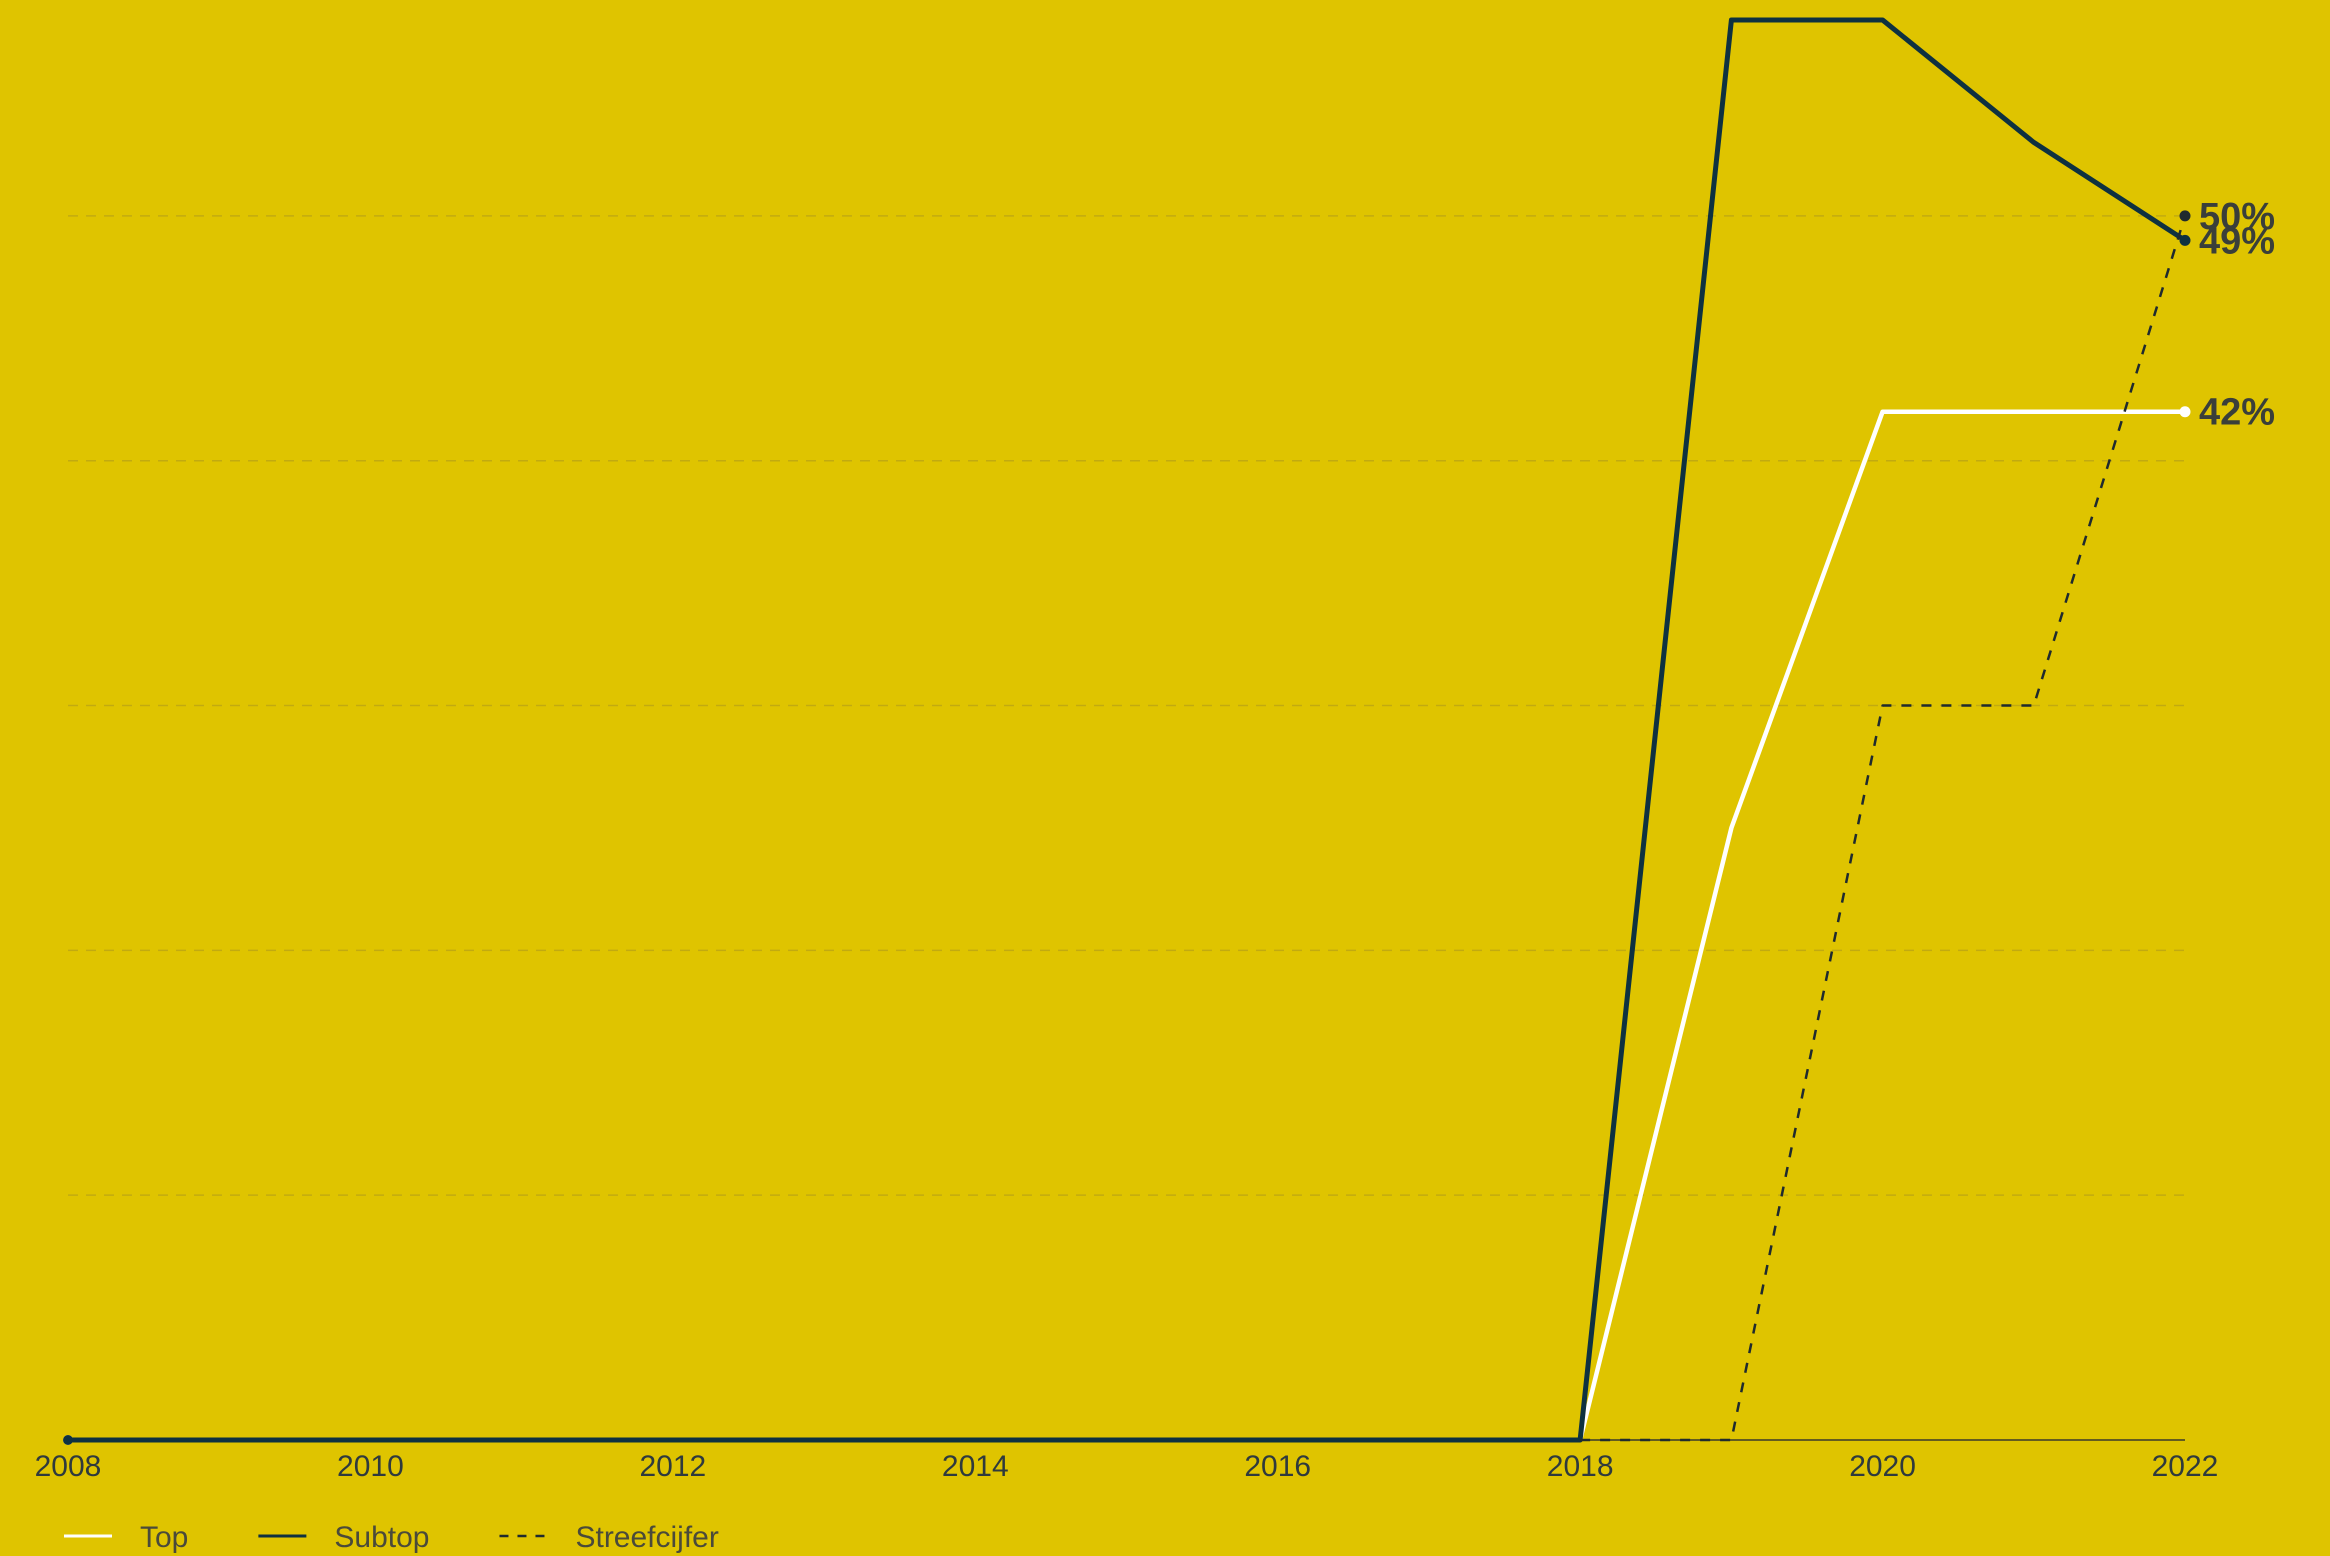  I want to click on label-layer: 42% 49%50%, so click(2237, 315).